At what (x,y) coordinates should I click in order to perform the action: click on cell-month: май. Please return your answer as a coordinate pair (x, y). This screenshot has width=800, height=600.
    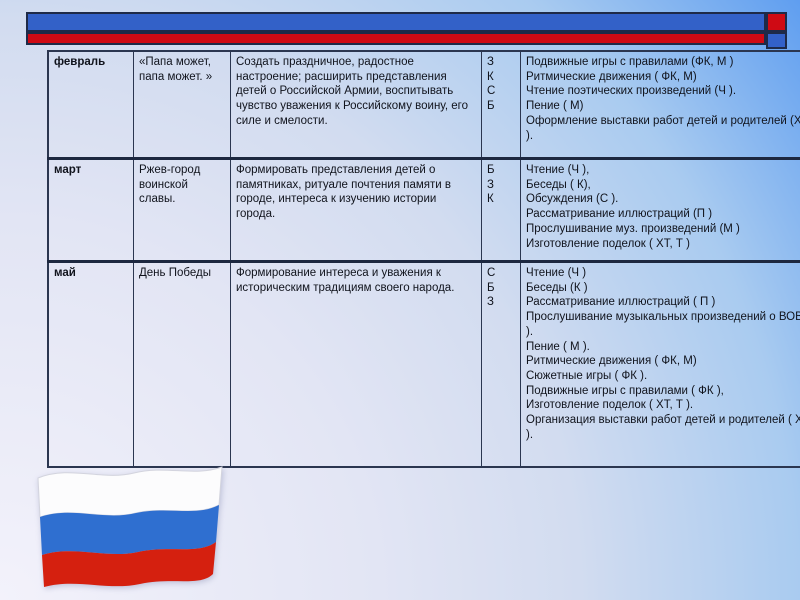
    Looking at the image, I should click on (90, 364).